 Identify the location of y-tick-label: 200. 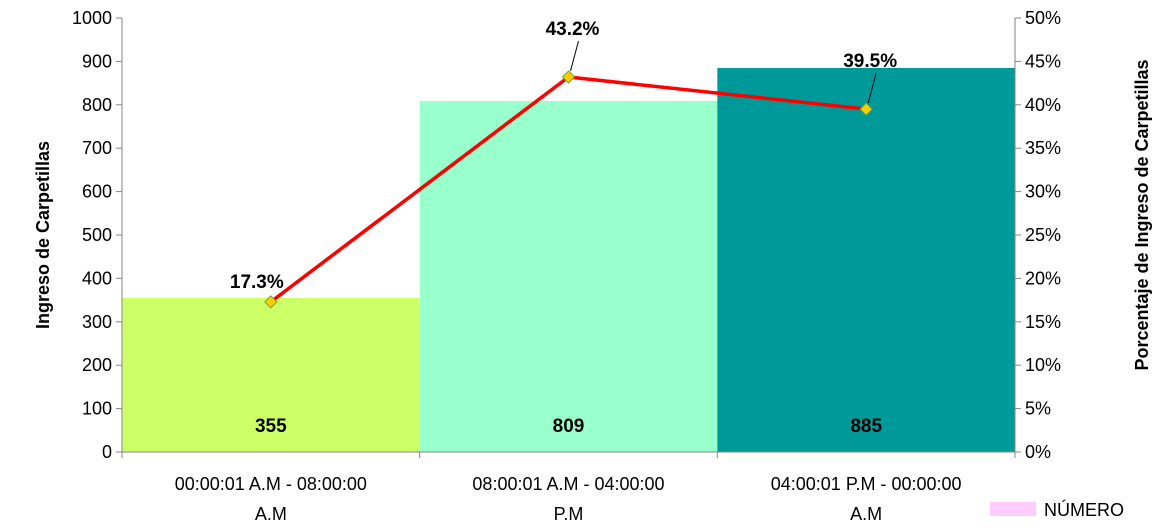
(97, 365).